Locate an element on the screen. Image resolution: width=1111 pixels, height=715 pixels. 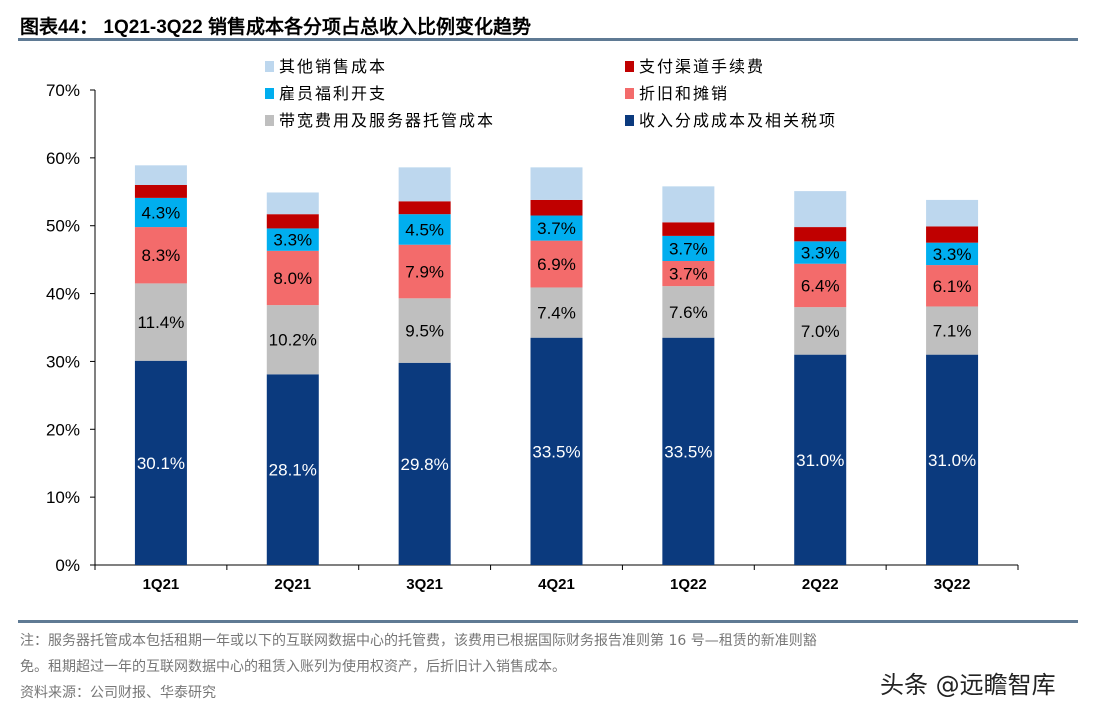
data-label: 8.0% is located at coordinates (292, 278).